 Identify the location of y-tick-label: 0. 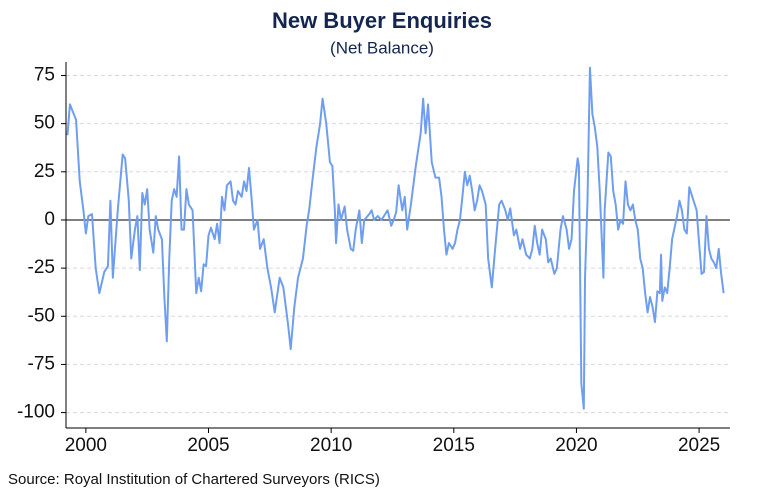
(49, 219).